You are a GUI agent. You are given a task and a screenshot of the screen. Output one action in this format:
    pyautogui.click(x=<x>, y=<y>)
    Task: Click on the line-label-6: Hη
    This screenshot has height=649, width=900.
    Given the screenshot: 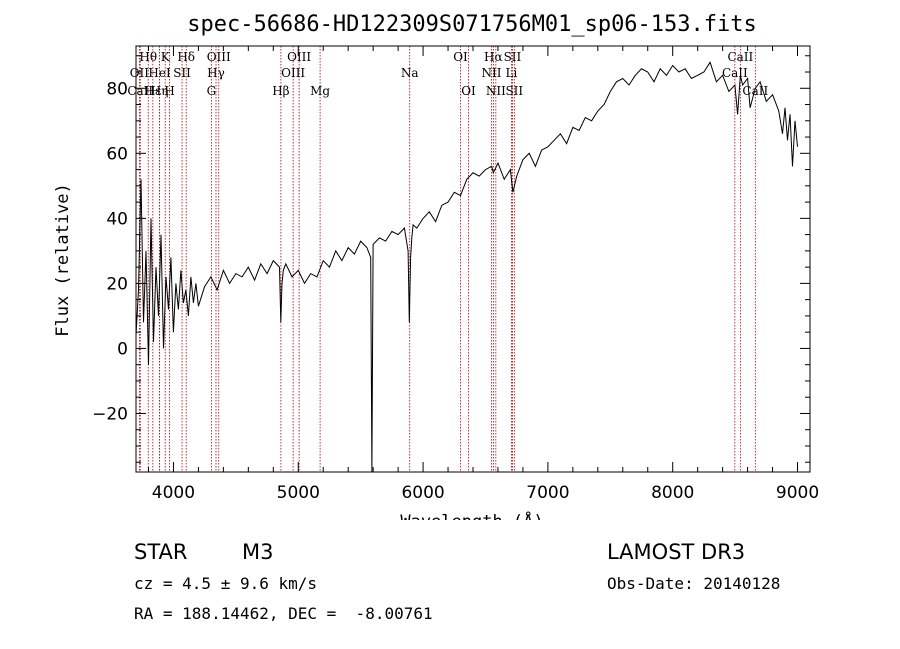 What is the action you would take?
    pyautogui.click(x=160, y=91)
    